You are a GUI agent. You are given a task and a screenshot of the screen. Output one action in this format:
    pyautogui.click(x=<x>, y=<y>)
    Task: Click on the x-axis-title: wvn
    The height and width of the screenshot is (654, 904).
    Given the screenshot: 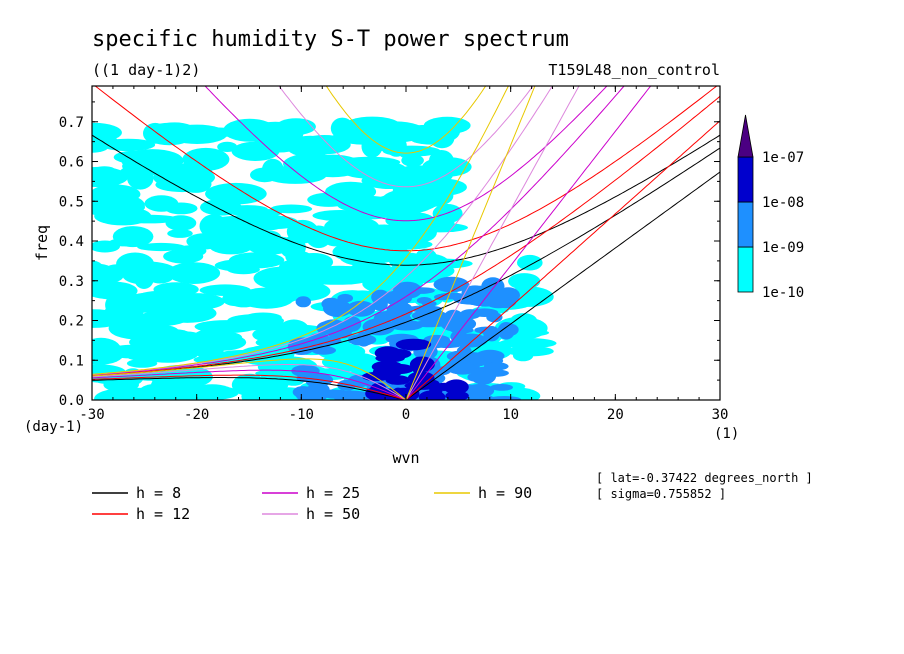 What is the action you would take?
    pyautogui.click(x=405, y=458)
    